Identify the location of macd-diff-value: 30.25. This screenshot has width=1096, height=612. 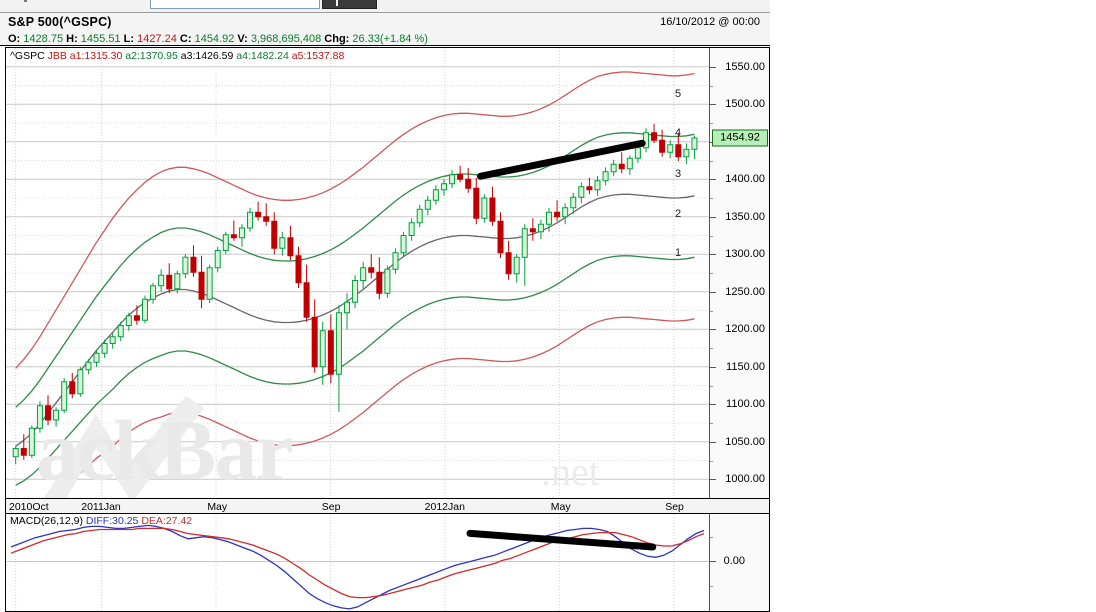
(125, 521).